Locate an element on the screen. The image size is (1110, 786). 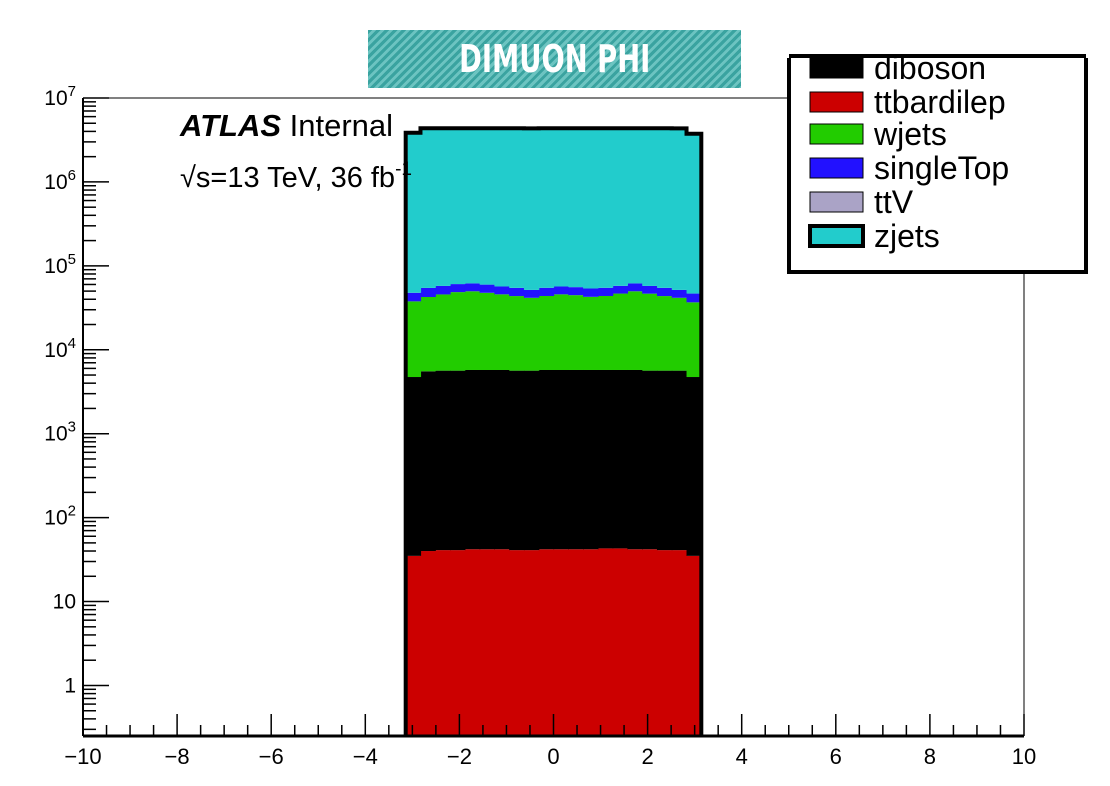
legend-entry-singleTop: singleTop is located at coordinates (909, 168).